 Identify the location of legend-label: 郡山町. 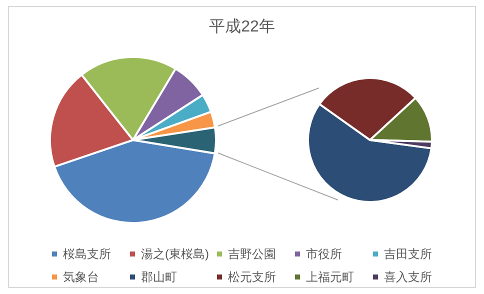
(159, 277).